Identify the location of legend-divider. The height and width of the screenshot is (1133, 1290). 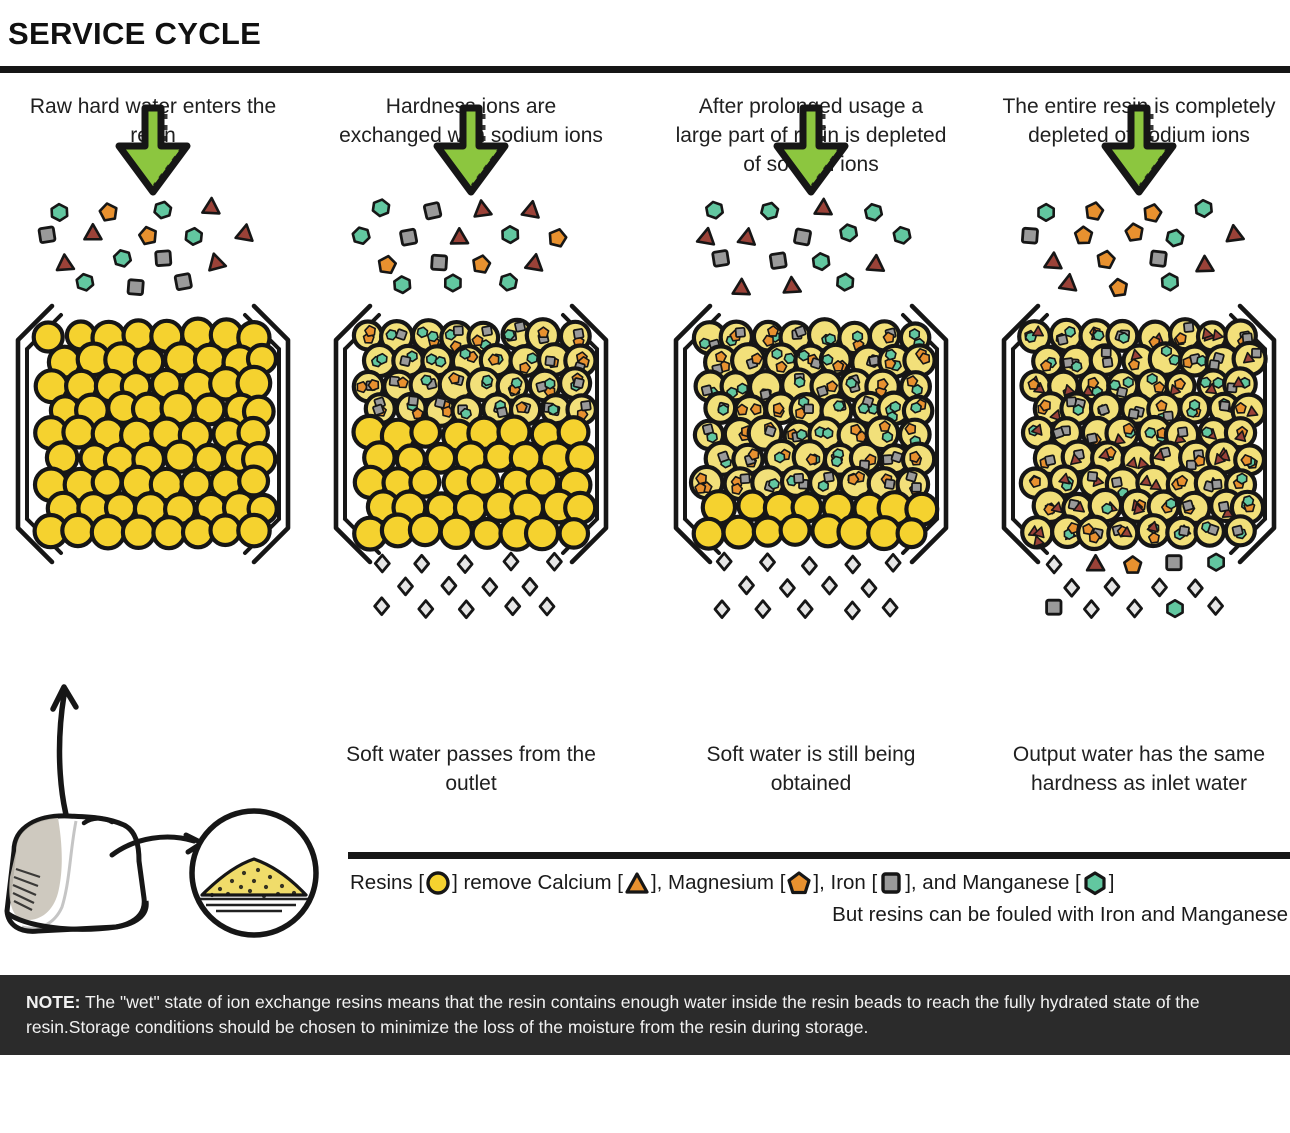
(819, 855).